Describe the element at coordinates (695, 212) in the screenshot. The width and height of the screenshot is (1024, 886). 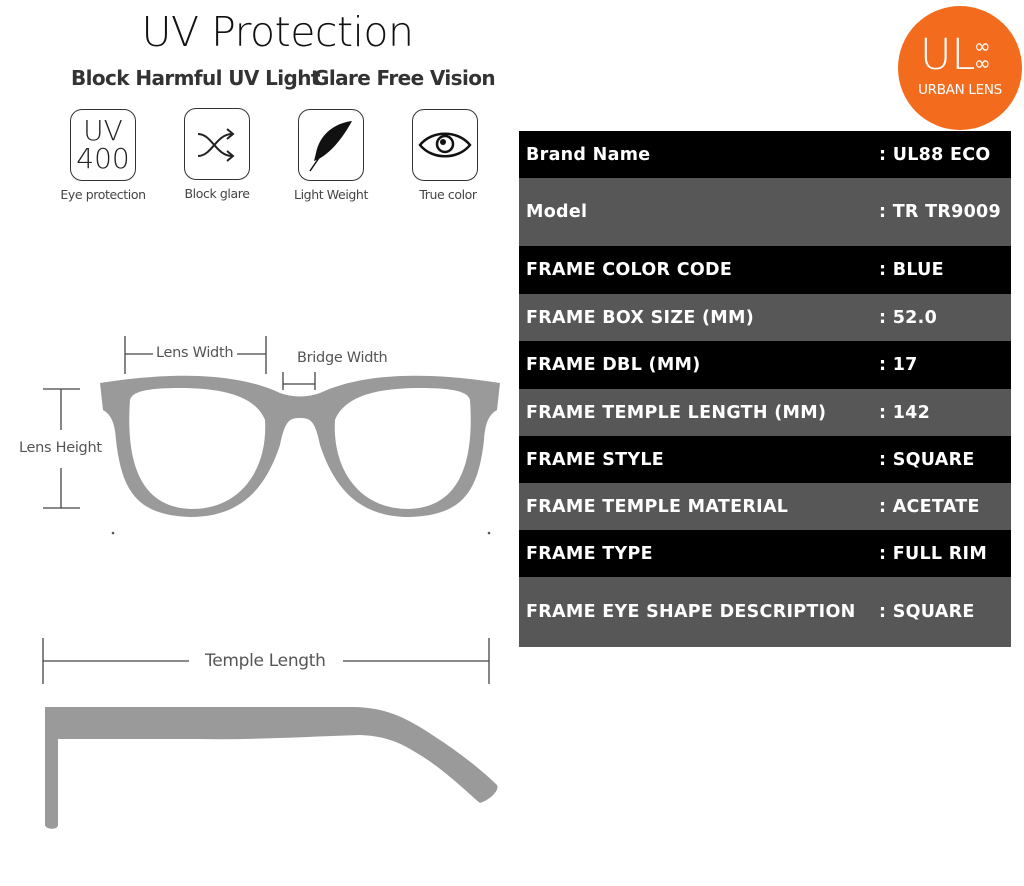
I see `spec-label: Model` at that location.